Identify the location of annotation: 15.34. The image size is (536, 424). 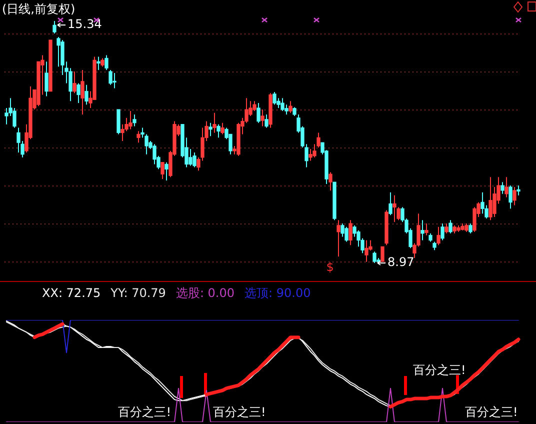
(85, 24).